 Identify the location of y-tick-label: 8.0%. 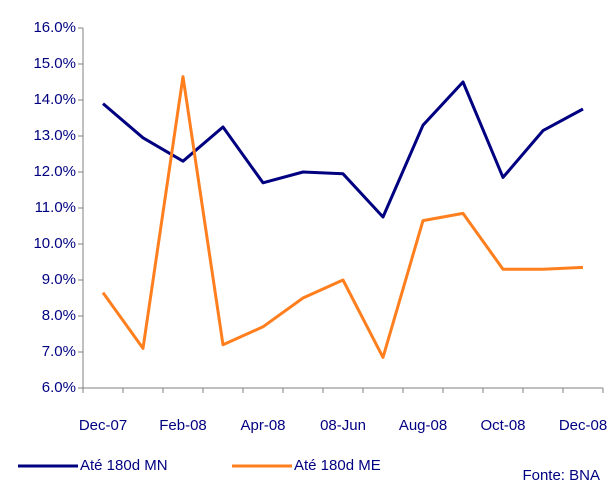
(59, 315).